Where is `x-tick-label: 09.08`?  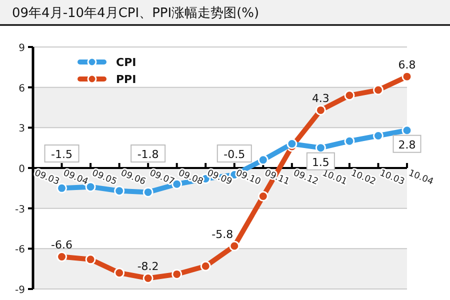
x-tick-label: 09.08 is located at coordinates (190, 178).